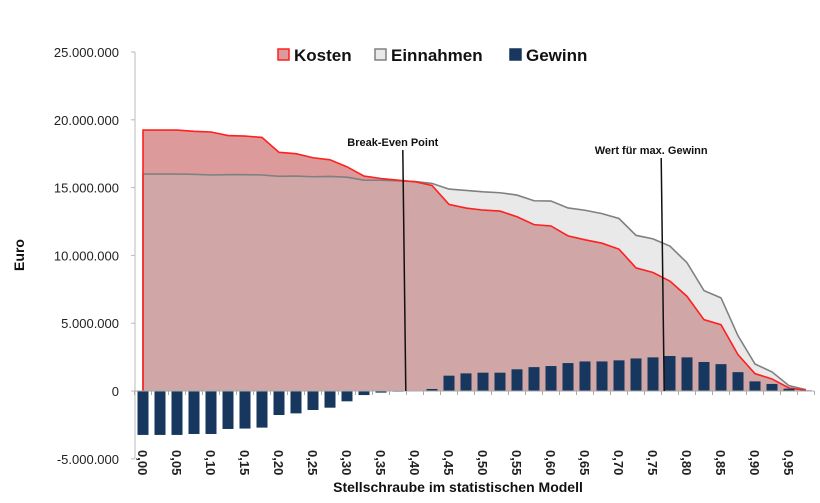 The width and height of the screenshot is (820, 503). Describe the element at coordinates (458, 487) in the screenshot. I see `x-axis-label: Stellschraube im statistischen Modell` at that location.